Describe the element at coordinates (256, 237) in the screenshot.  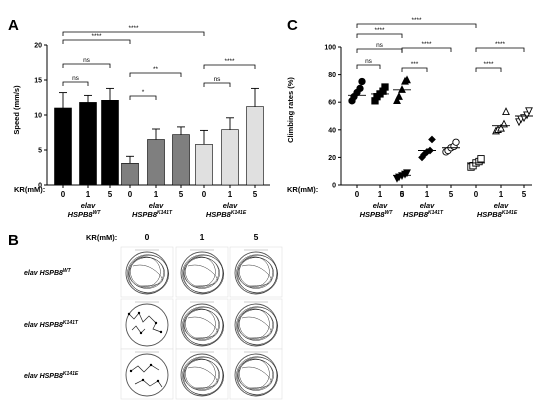
I see `panel-b-col-2: 5` at that location.